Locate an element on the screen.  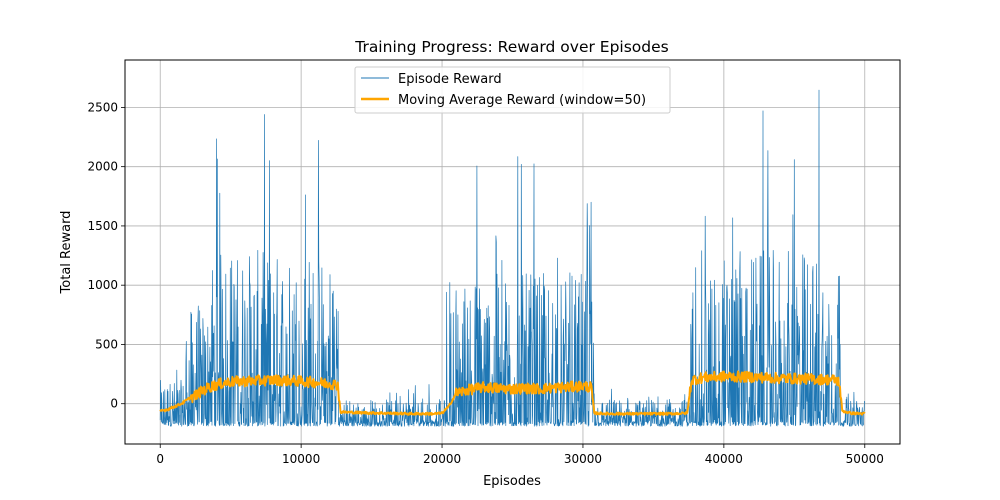
x-tick-label: 30000 is located at coordinates (583, 459).